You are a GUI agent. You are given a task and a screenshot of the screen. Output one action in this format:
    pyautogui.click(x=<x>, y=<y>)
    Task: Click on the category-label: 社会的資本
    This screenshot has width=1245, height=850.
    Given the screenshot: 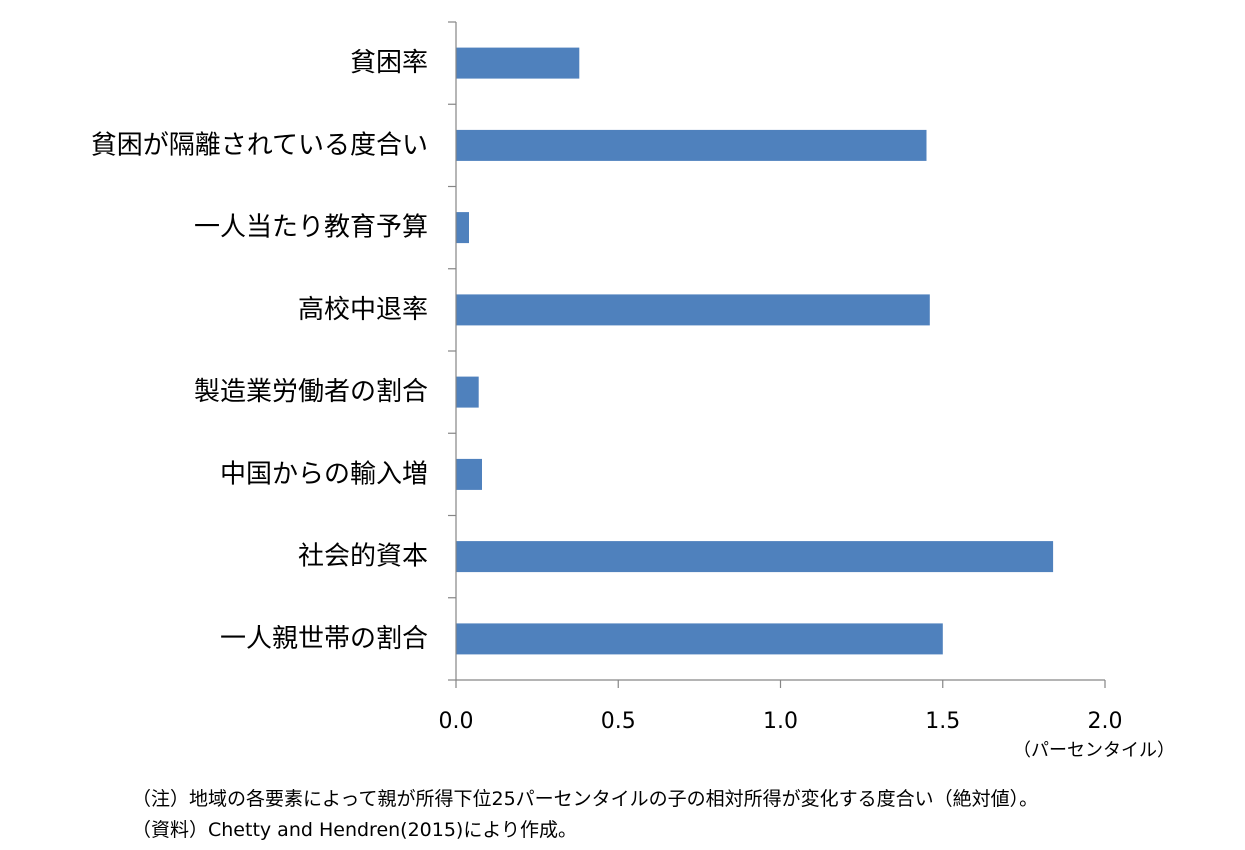 What is the action you would take?
    pyautogui.click(x=363, y=557)
    